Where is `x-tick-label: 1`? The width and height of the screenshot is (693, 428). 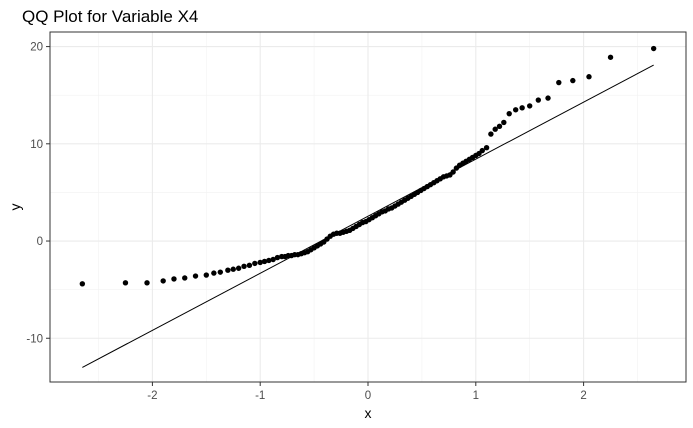 x-tick-label: 1 is located at coordinates (476, 396).